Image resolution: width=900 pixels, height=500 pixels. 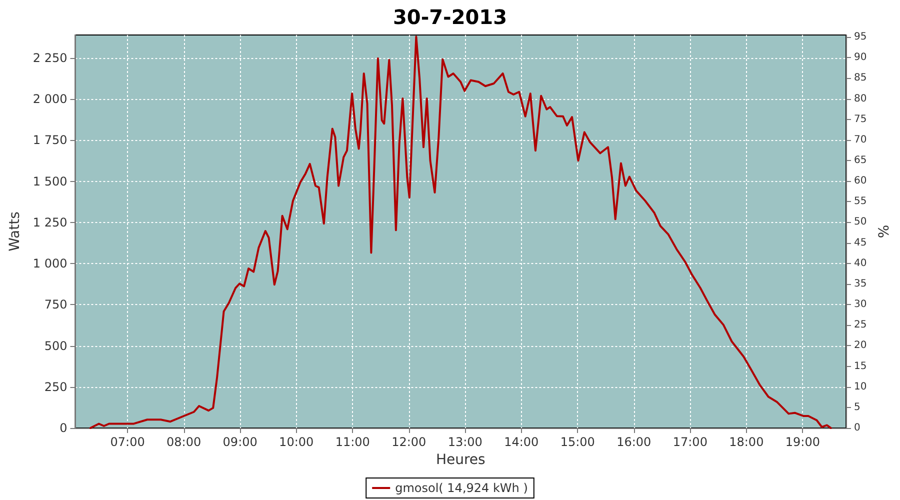 What do you see at coordinates (50, 222) in the screenshot?
I see `y-tick-label: 1 250` at bounding box center [50, 222].